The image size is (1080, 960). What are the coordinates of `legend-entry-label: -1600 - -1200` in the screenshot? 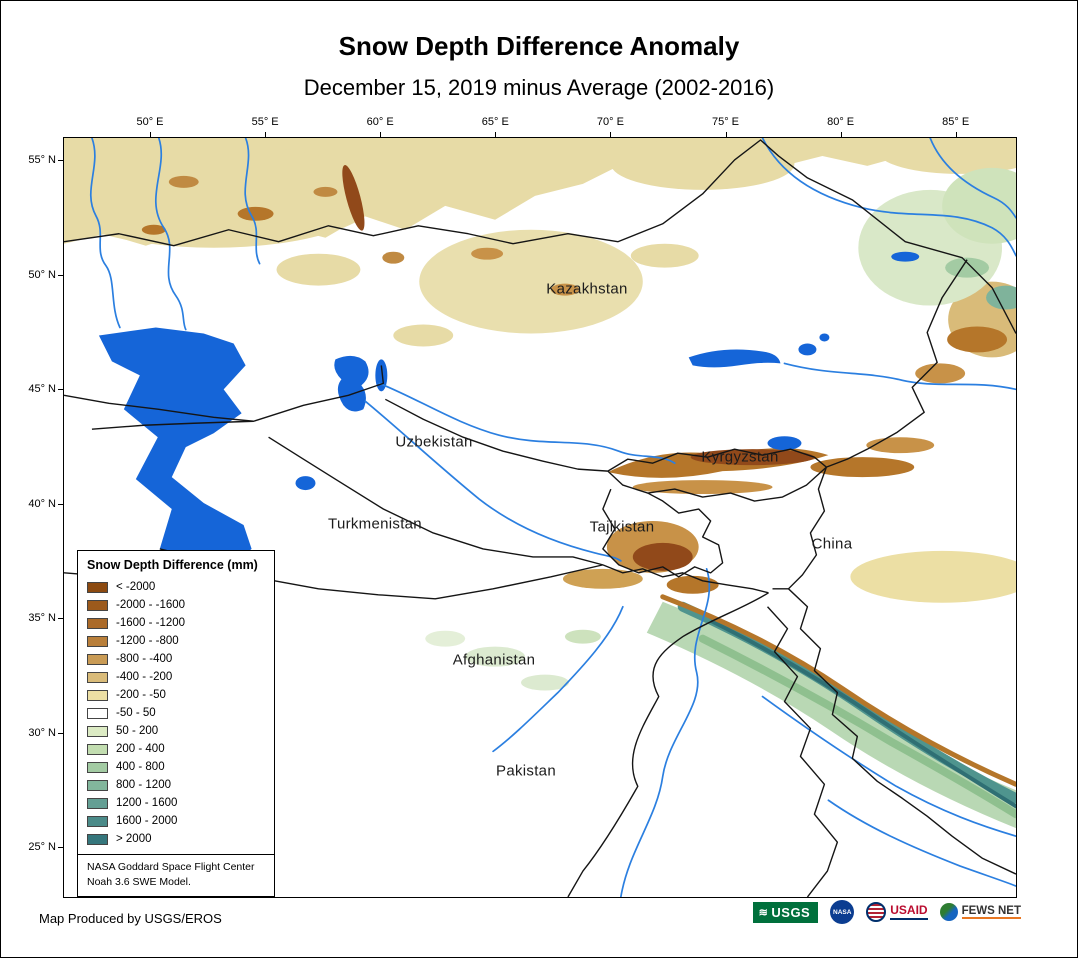 It's located at (151, 623).